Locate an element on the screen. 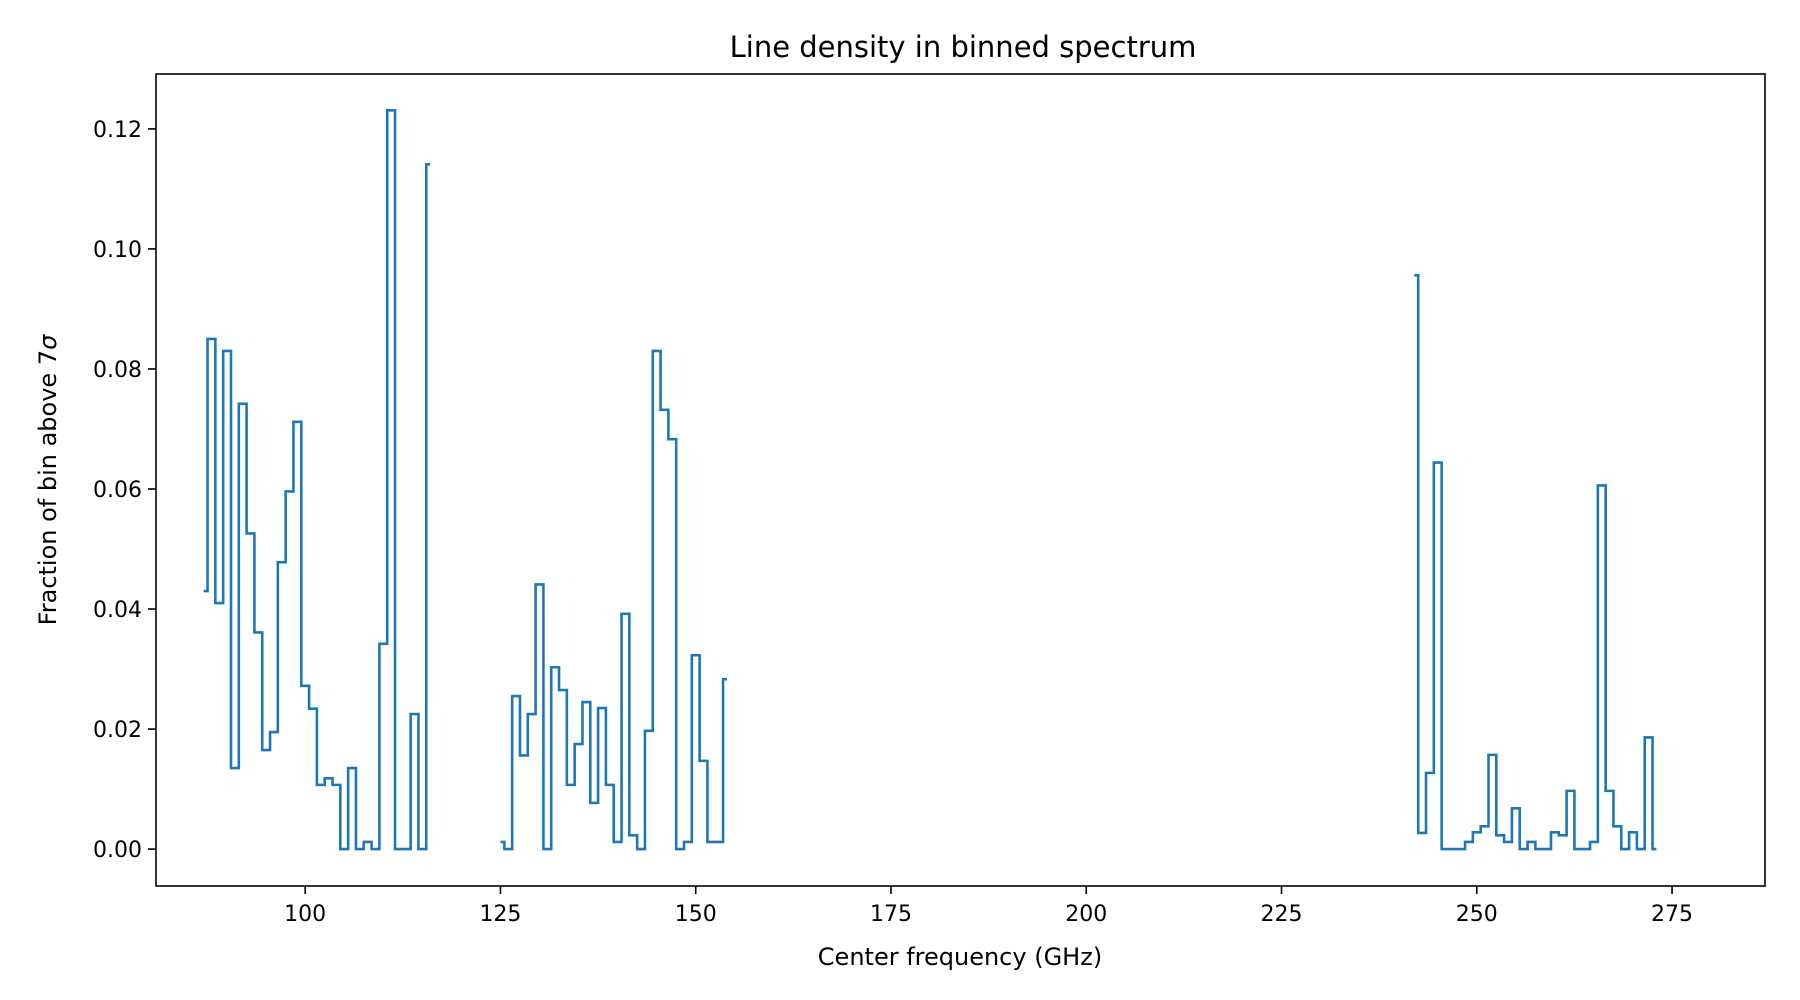 Image resolution: width=1800 pixels, height=1000 pixels. x-tick-label: 100 is located at coordinates (305, 914).